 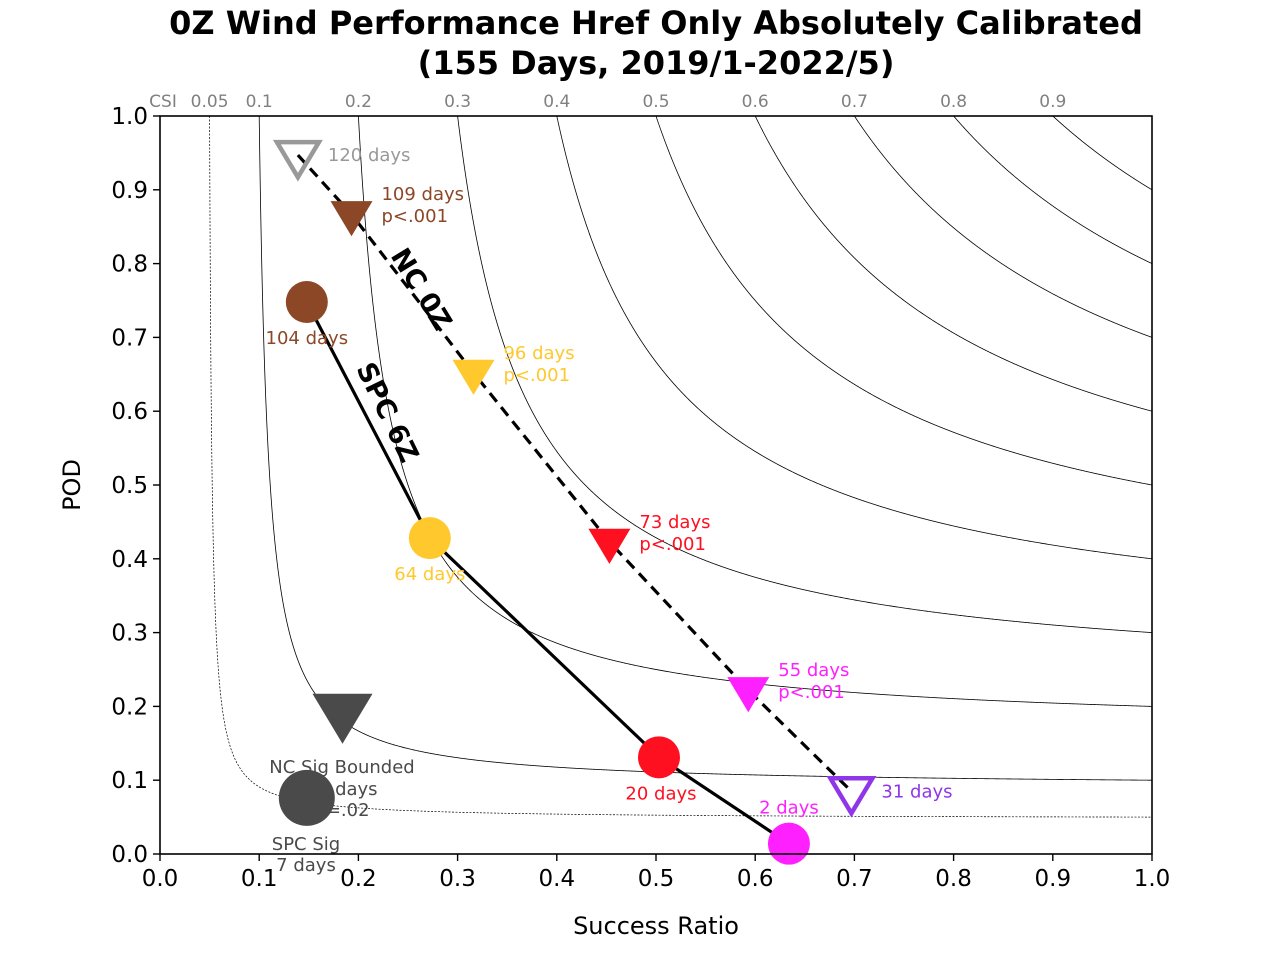 I want to click on csi-level-label-0-4: 0.4, so click(x=556, y=102).